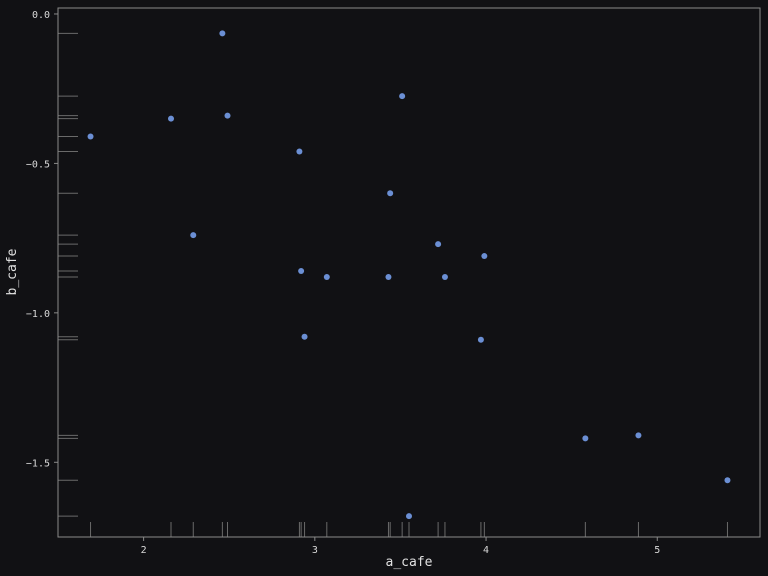  I want to click on x-tick-label: 2, so click(144, 550).